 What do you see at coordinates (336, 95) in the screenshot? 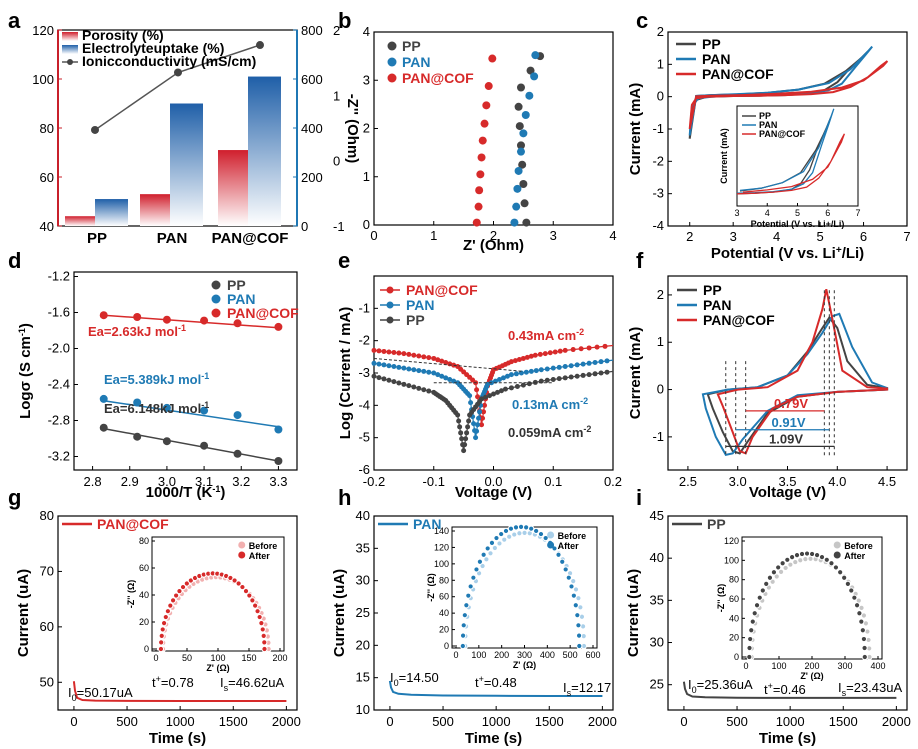
I see `panel-a-right2-tick-label: 1` at bounding box center [336, 95].